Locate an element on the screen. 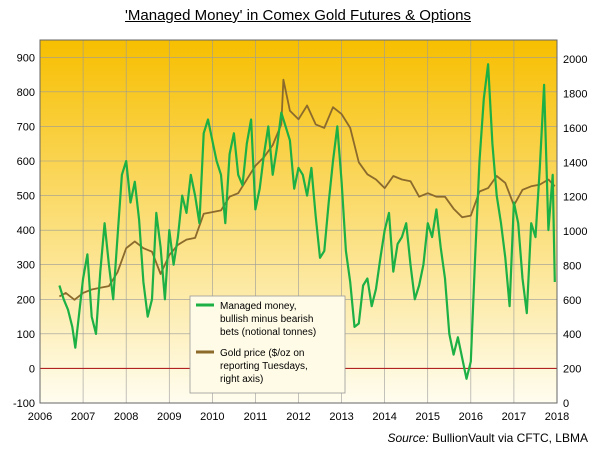 The height and width of the screenshot is (450, 596). left-axis-ticks: 900 800 700 600 500 400 300 200 100 0 -100 is located at coordinates (24, 231).